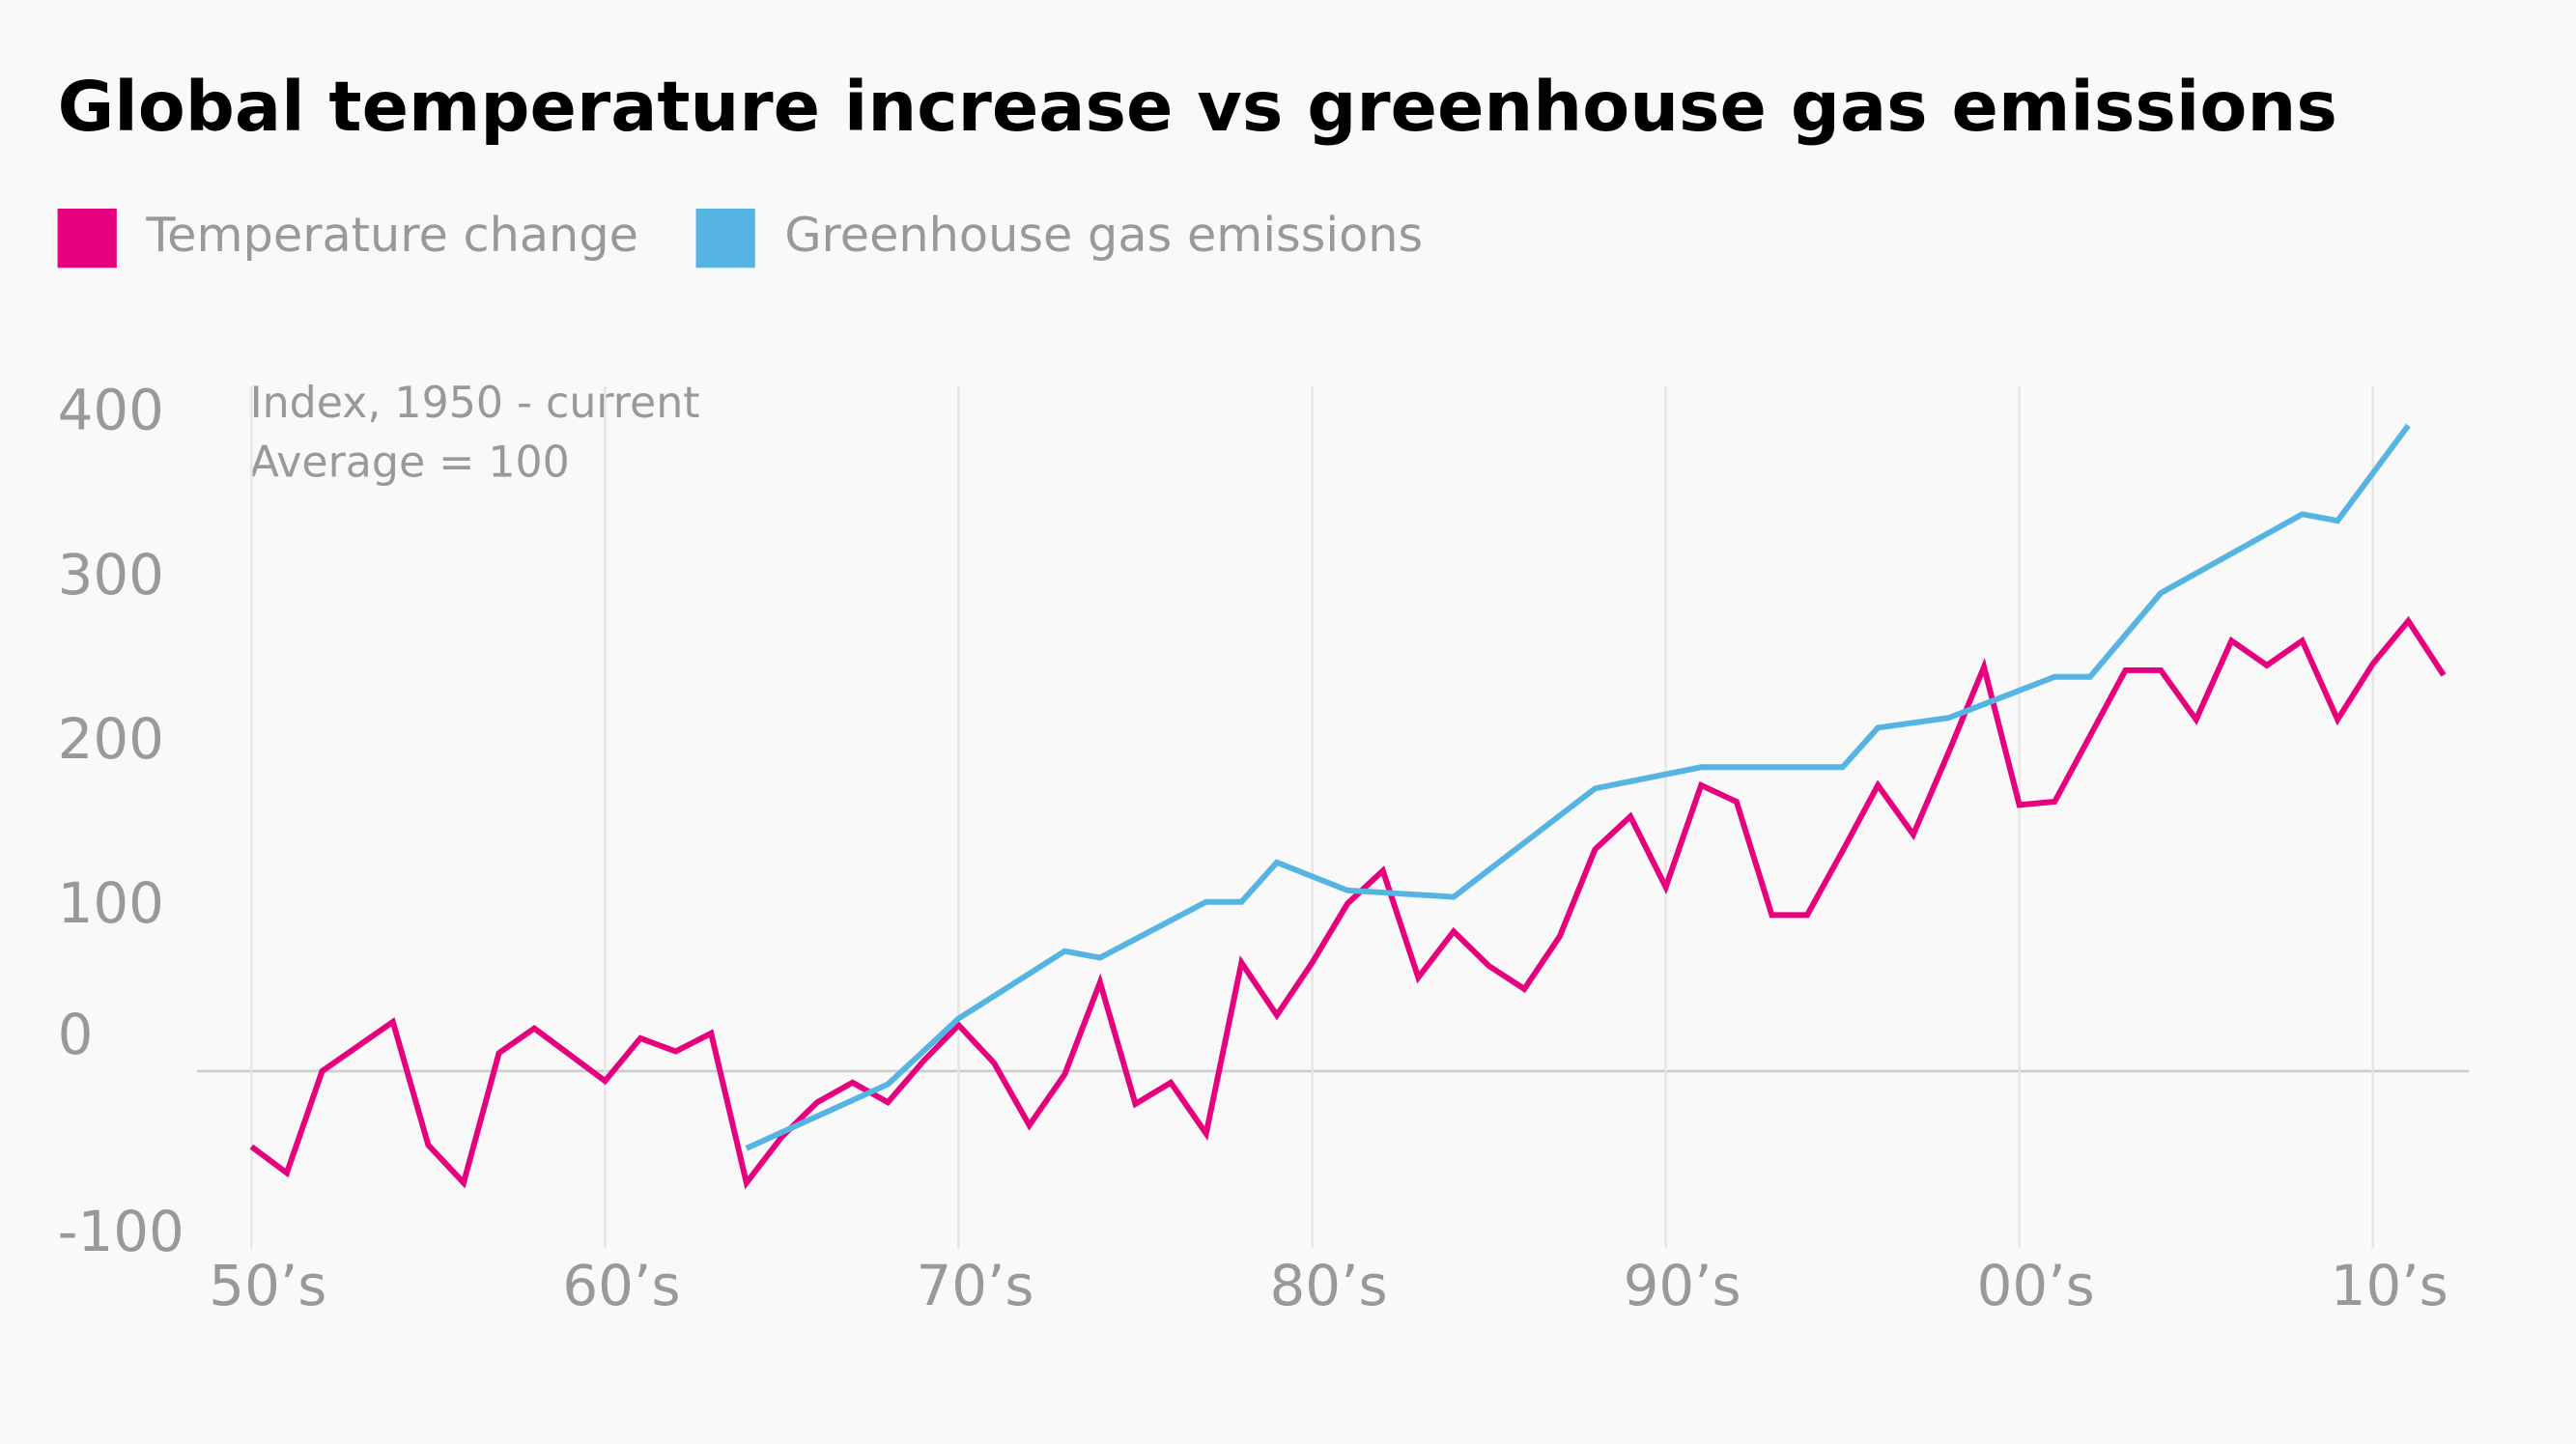  What do you see at coordinates (475, 403) in the screenshot?
I see `annotation: Index, 1950 - current` at bounding box center [475, 403].